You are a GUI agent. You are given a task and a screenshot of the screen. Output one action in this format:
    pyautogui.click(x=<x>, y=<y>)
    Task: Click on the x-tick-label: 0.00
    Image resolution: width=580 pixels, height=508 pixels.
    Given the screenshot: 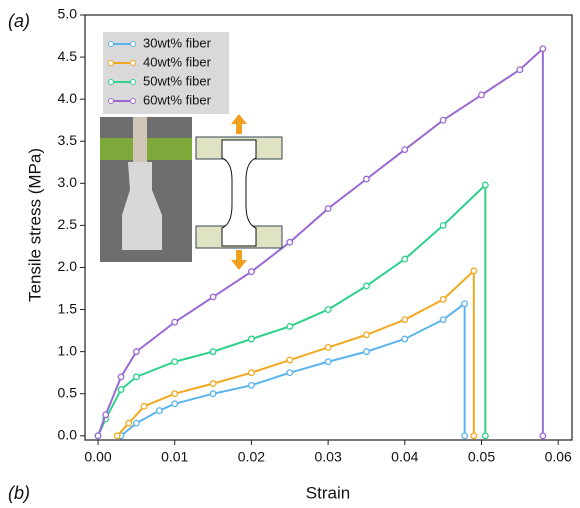 What is the action you would take?
    pyautogui.click(x=97, y=457)
    